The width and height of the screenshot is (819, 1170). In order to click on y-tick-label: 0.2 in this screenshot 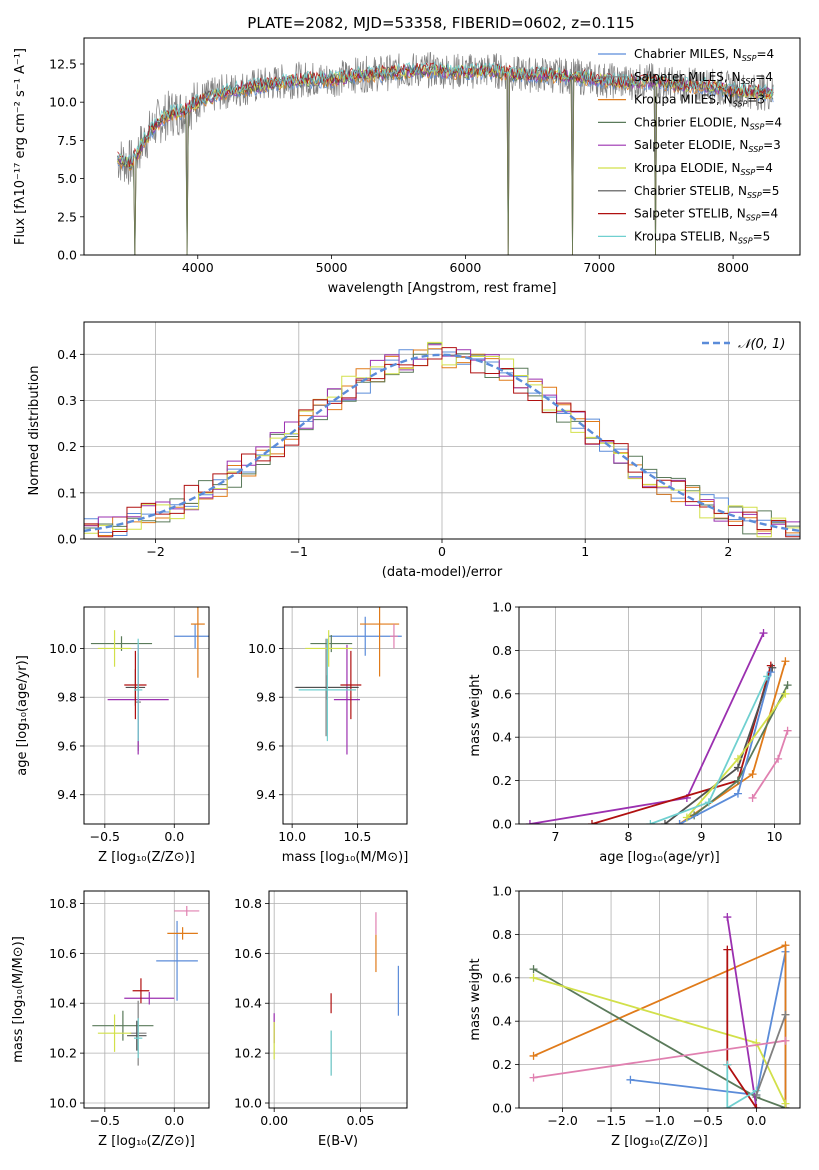, I will do `click(67, 446)`.